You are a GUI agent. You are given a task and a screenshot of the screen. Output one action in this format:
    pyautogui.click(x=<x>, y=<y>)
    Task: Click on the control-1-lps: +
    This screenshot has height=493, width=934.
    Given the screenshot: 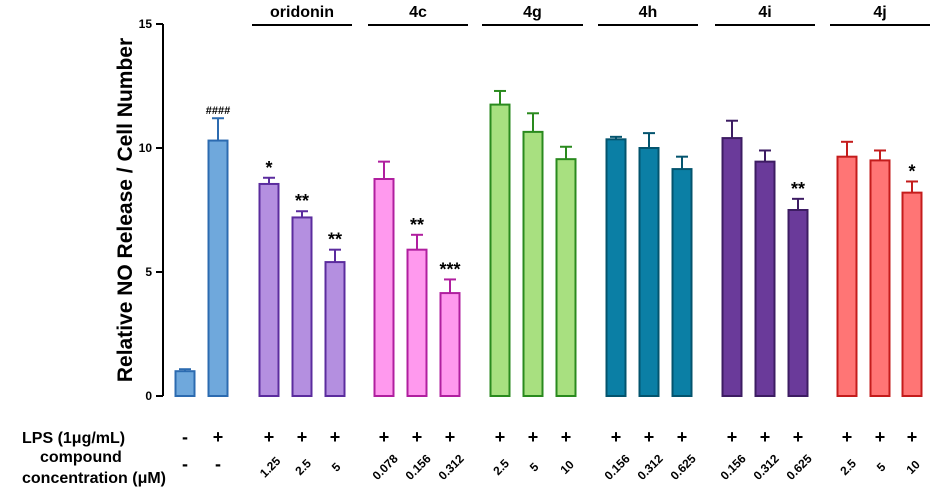 What is the action you would take?
    pyautogui.click(x=218, y=437)
    